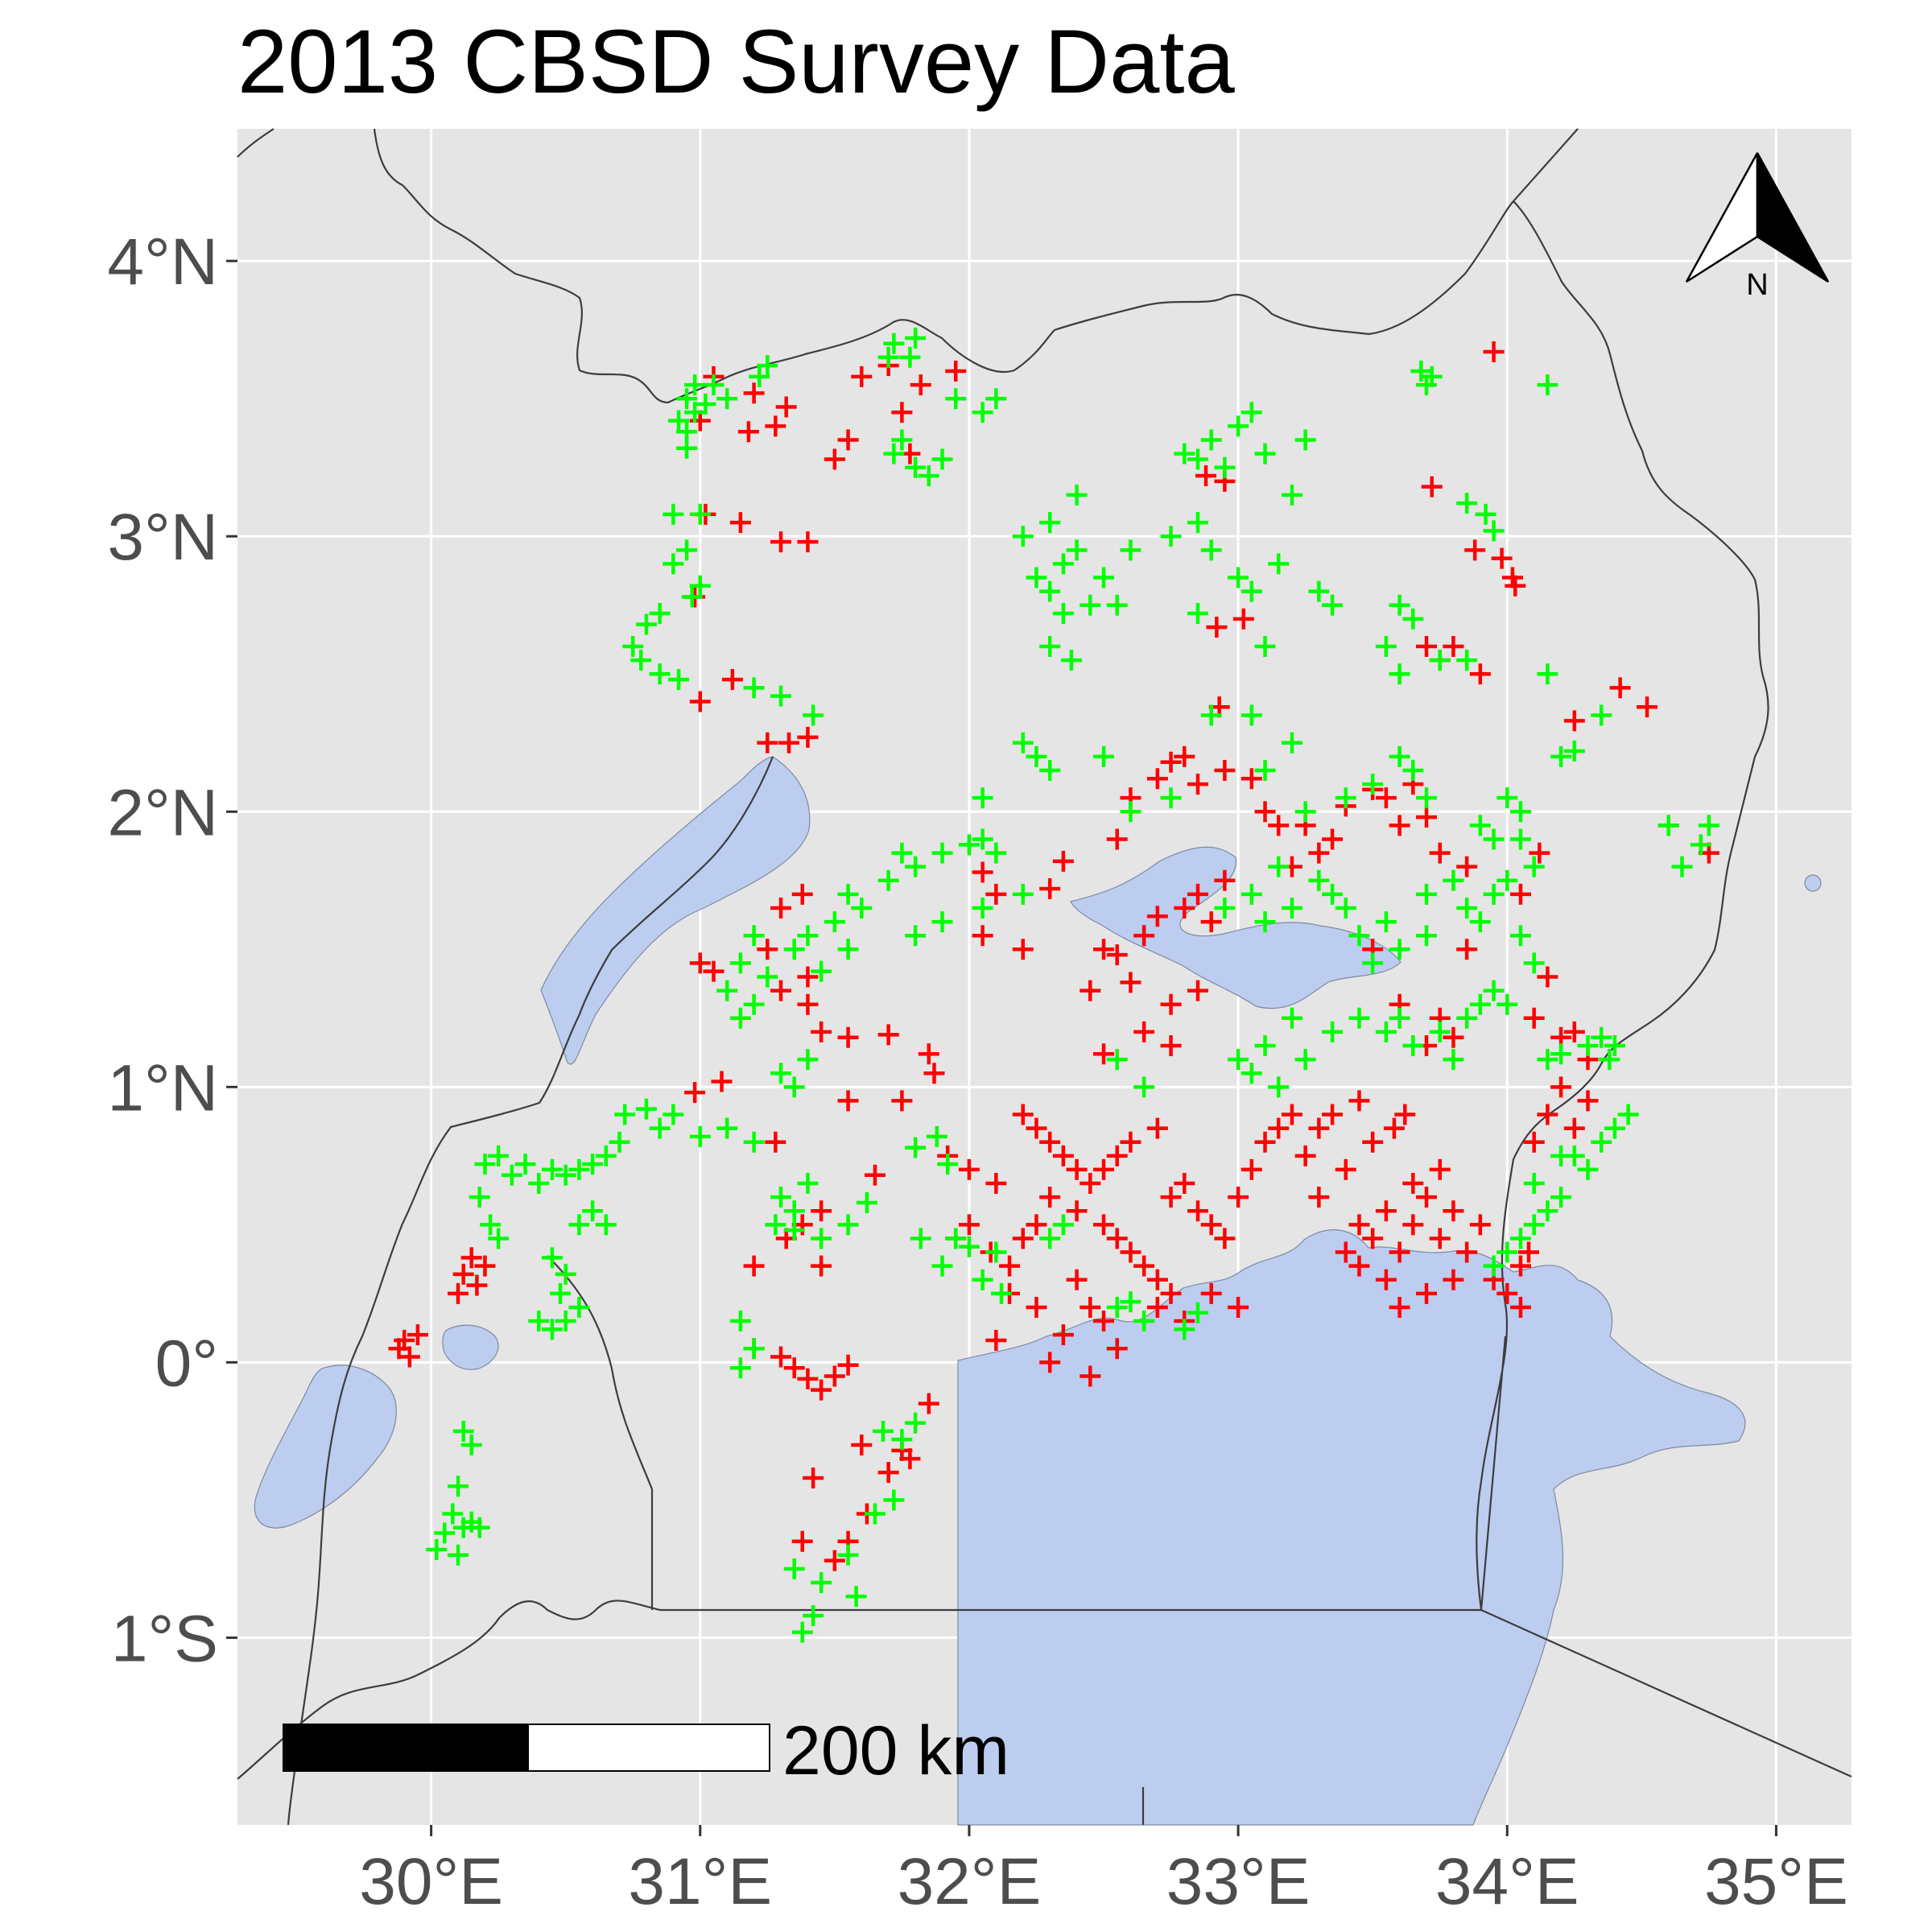 The width and height of the screenshot is (1932, 1932). I want to click on scale-bar-label: 200 km, so click(895, 1751).